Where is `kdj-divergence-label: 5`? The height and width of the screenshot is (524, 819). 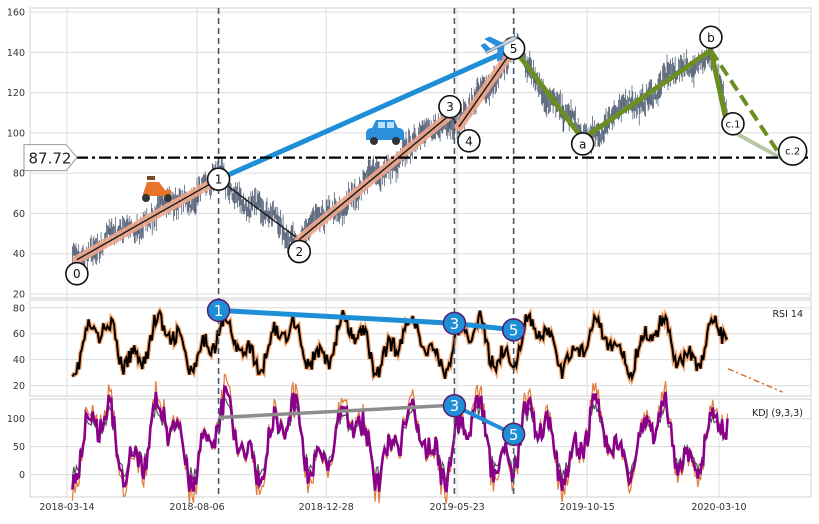 kdj-divergence-label: 5 is located at coordinates (514, 435).